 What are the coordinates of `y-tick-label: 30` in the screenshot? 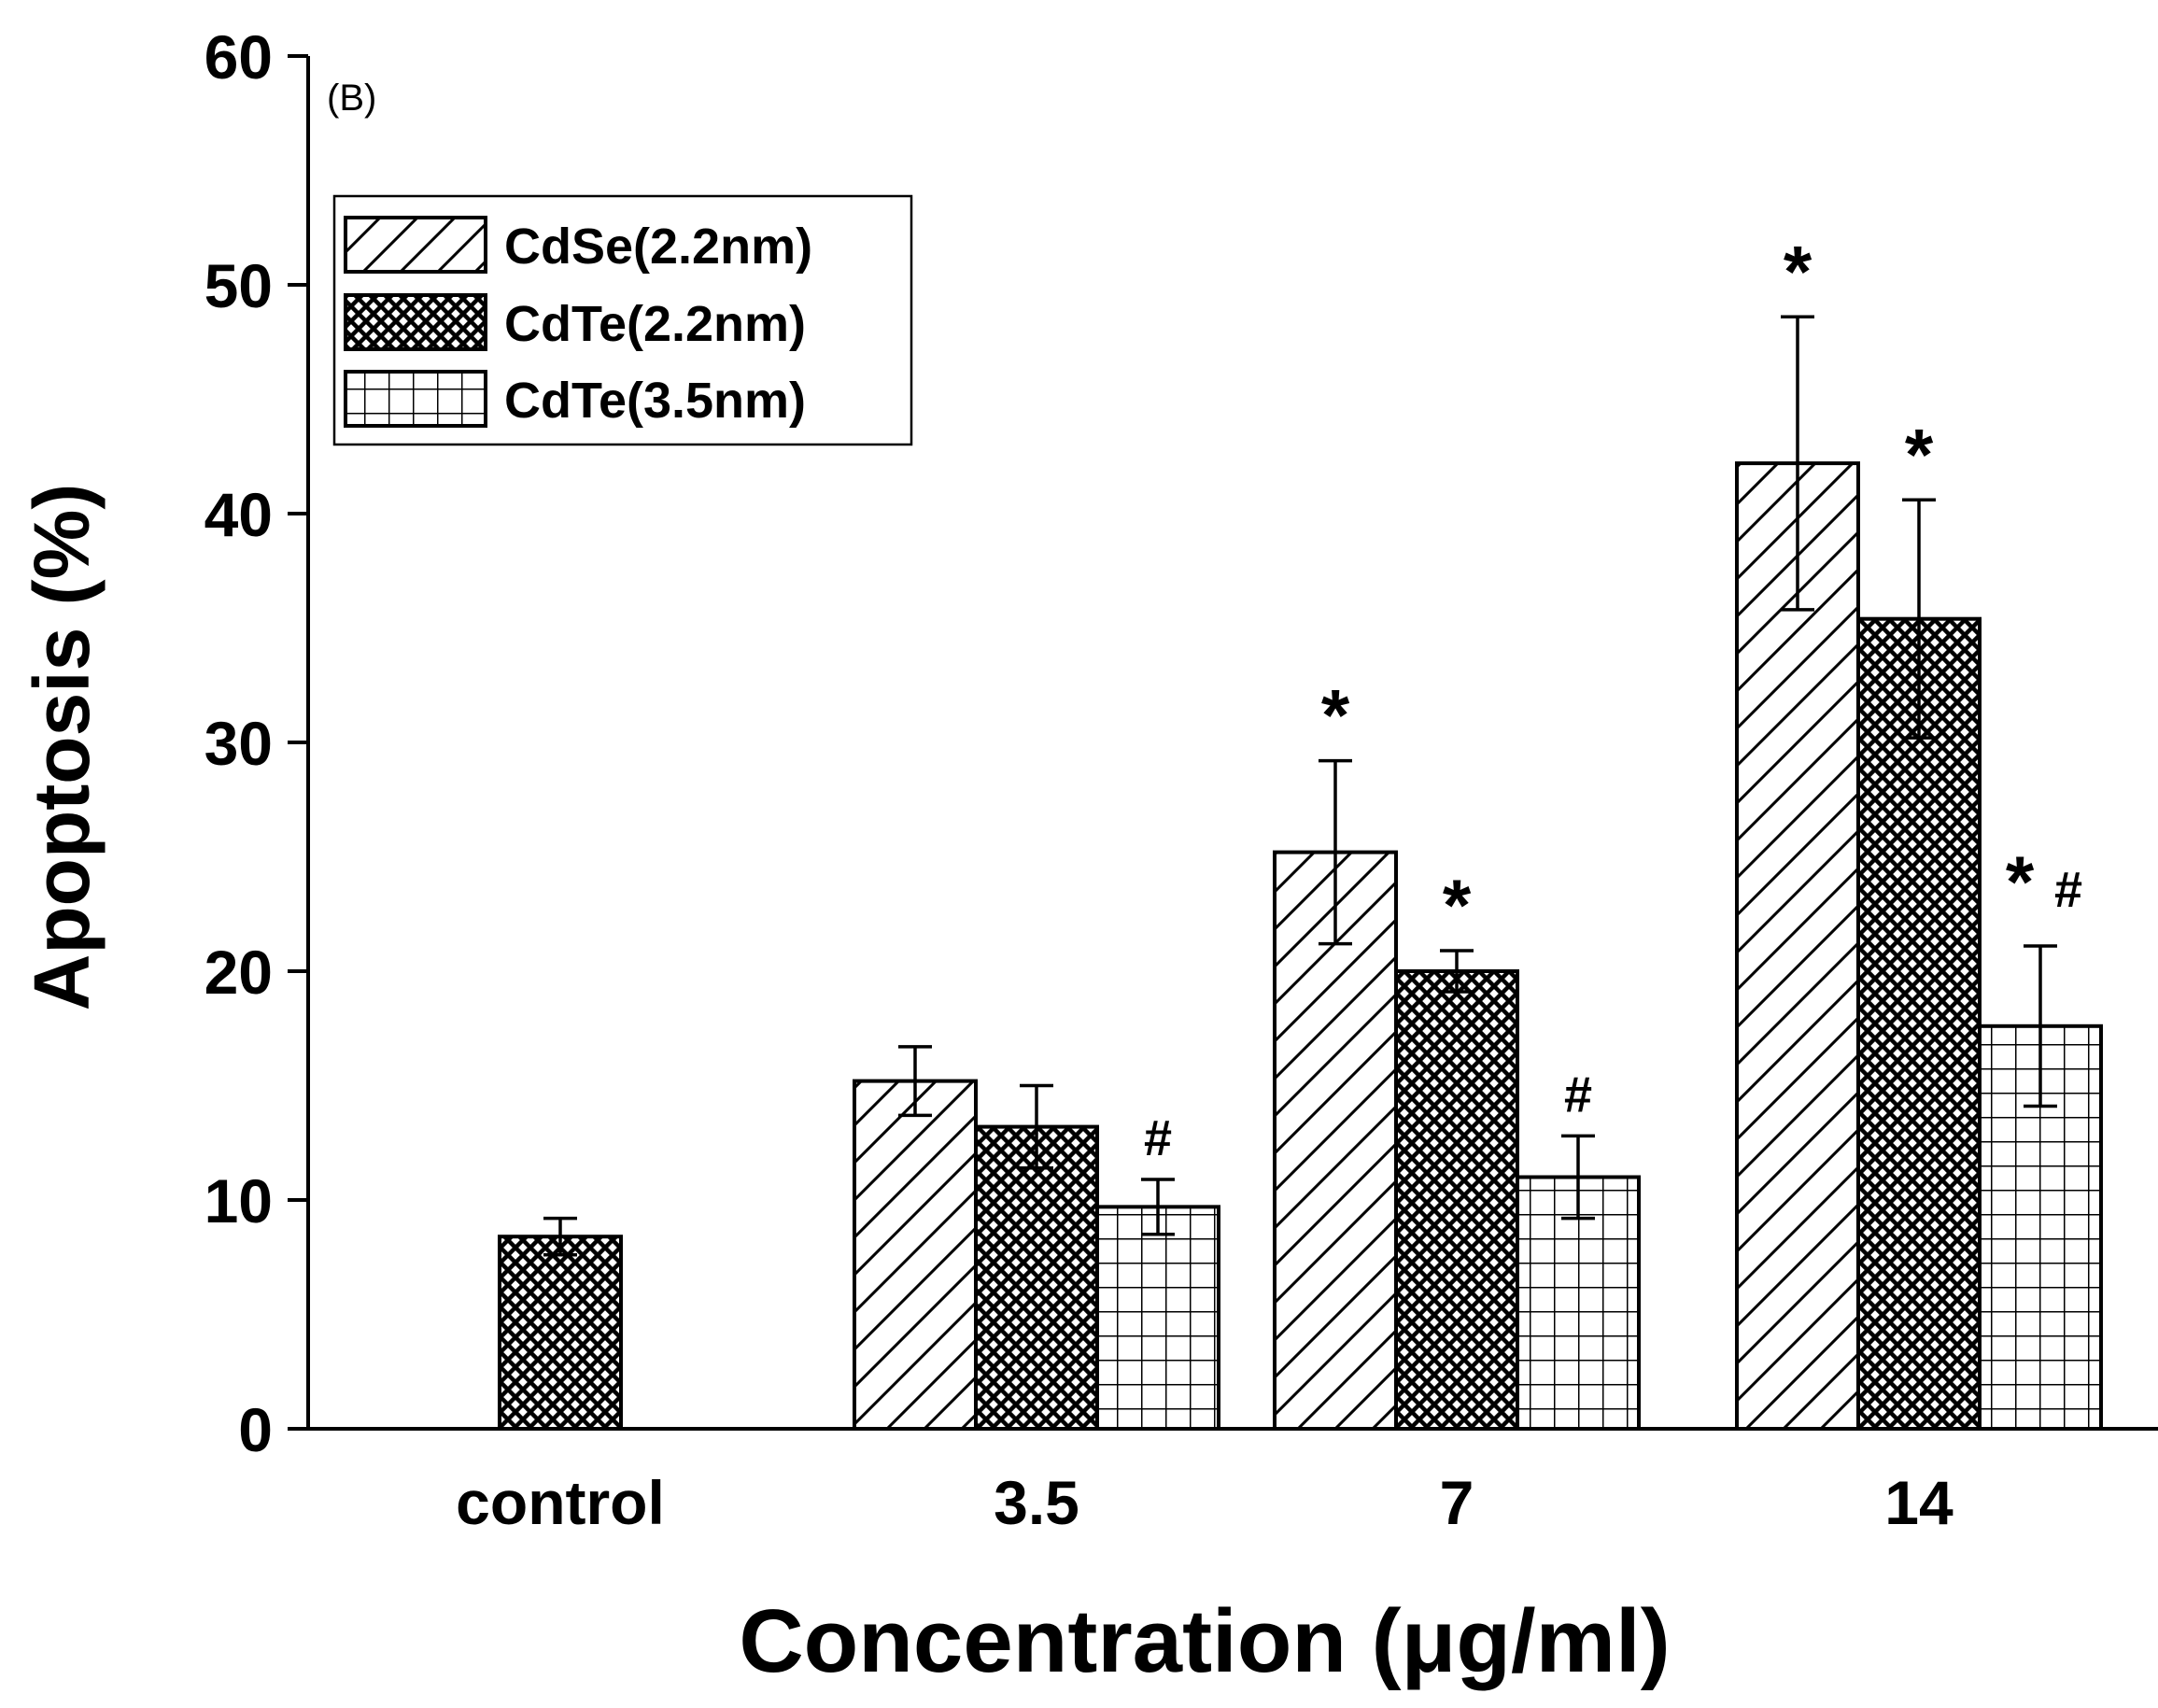 It's located at (239, 743).